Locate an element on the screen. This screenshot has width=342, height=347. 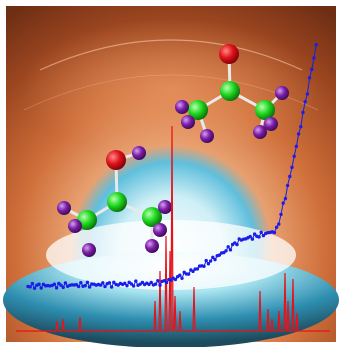
lower-molecule is located at coordinates (114, 201).